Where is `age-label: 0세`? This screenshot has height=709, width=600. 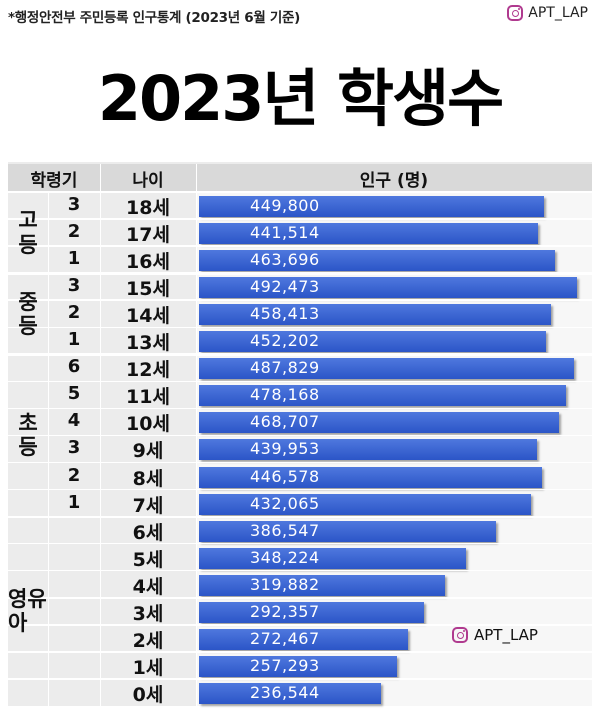
age-label: 0세 is located at coordinates (148, 694).